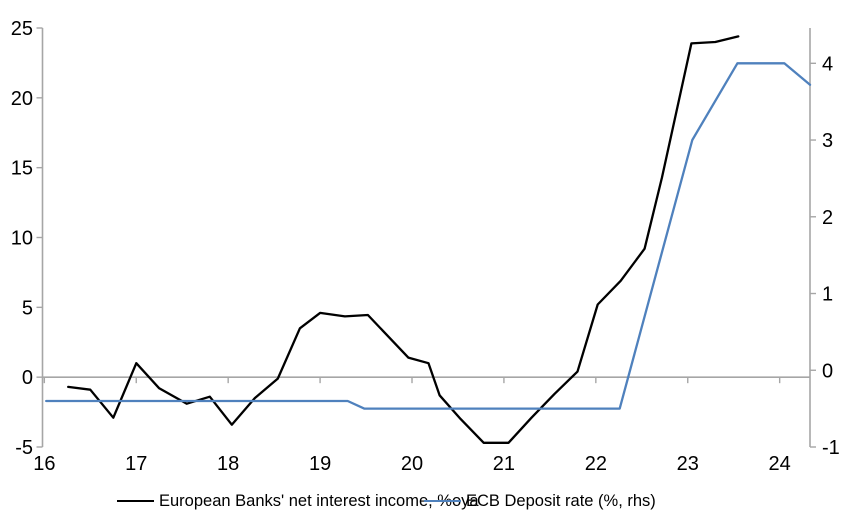  Describe the element at coordinates (22, 99) in the screenshot. I see `left-axis-tick-label: 20` at that location.